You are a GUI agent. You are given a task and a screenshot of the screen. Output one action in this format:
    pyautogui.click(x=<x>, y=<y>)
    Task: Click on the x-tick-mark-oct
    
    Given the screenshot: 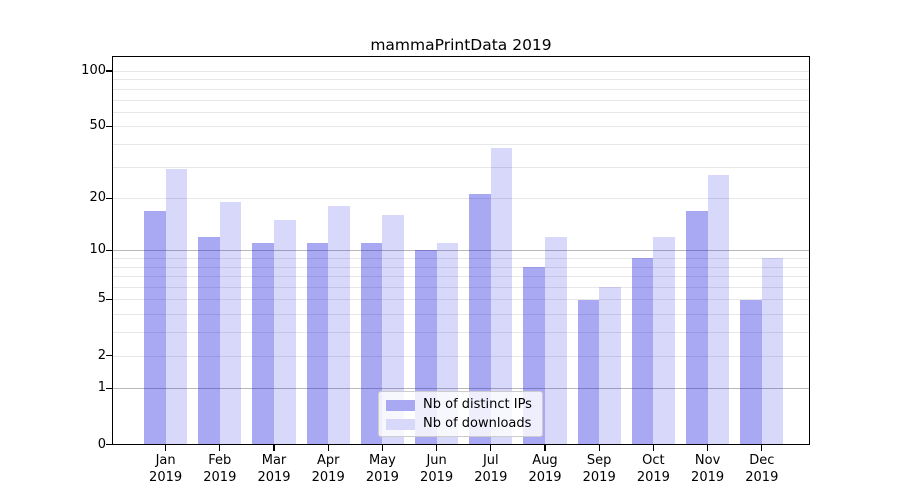 What is the action you would take?
    pyautogui.click(x=653, y=448)
    